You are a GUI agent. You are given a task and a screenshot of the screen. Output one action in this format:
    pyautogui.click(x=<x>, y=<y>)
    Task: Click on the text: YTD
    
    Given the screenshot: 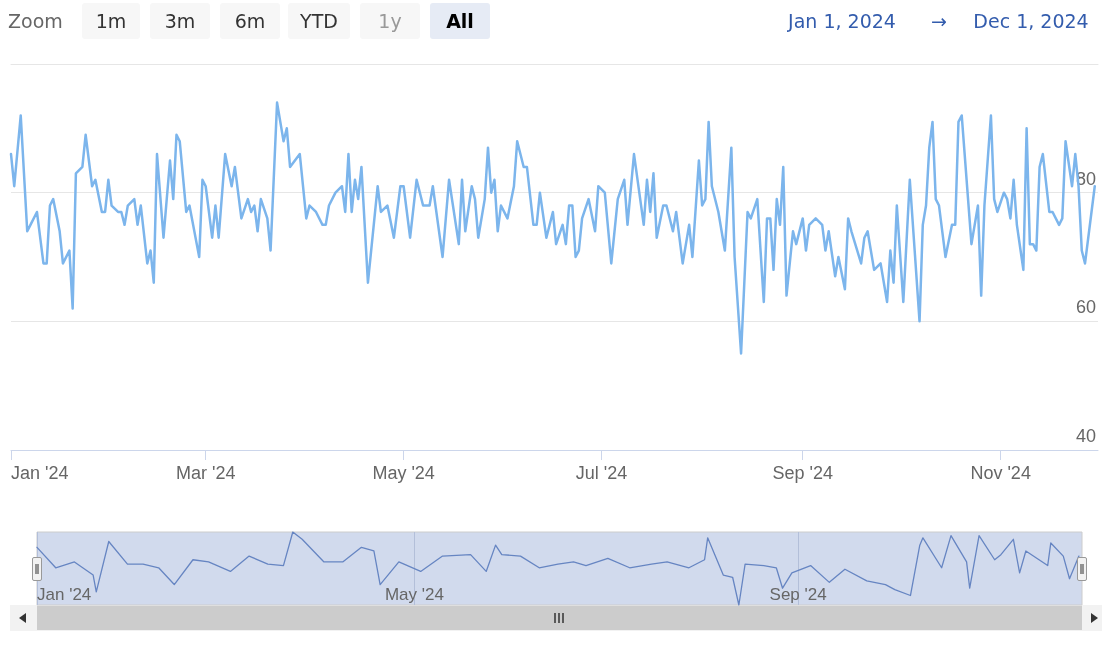 What is the action you would take?
    pyautogui.click(x=319, y=21)
    